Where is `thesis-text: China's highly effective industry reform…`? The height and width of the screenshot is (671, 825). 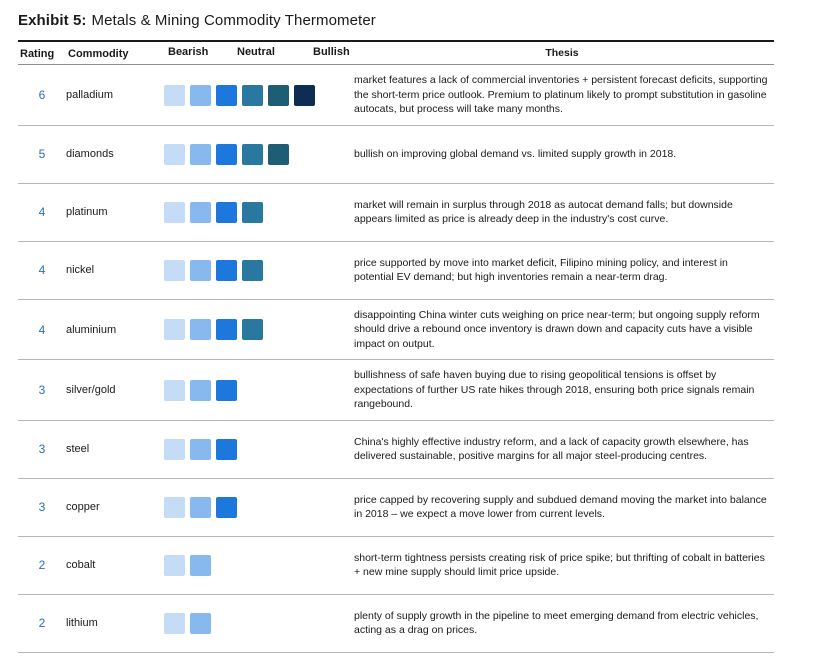
thesis-text: China's highly effective industry reform… is located at coordinates (551, 449).